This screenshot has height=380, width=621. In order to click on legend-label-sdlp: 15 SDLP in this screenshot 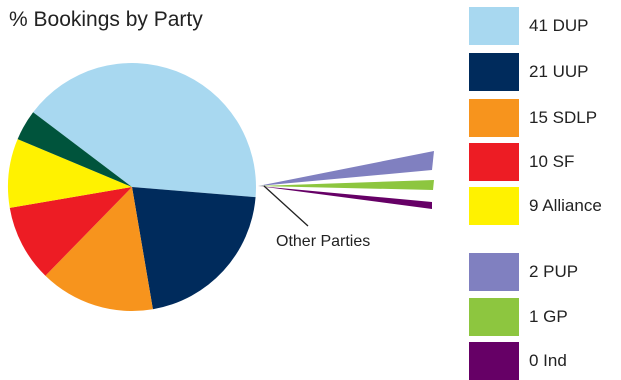, I will do `click(563, 117)`.